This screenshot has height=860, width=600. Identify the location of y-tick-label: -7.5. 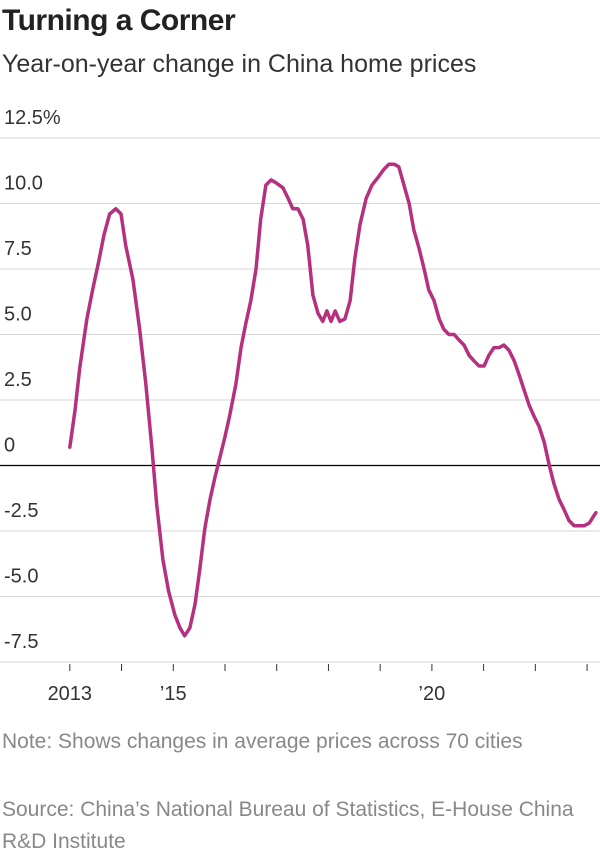
(21, 642).